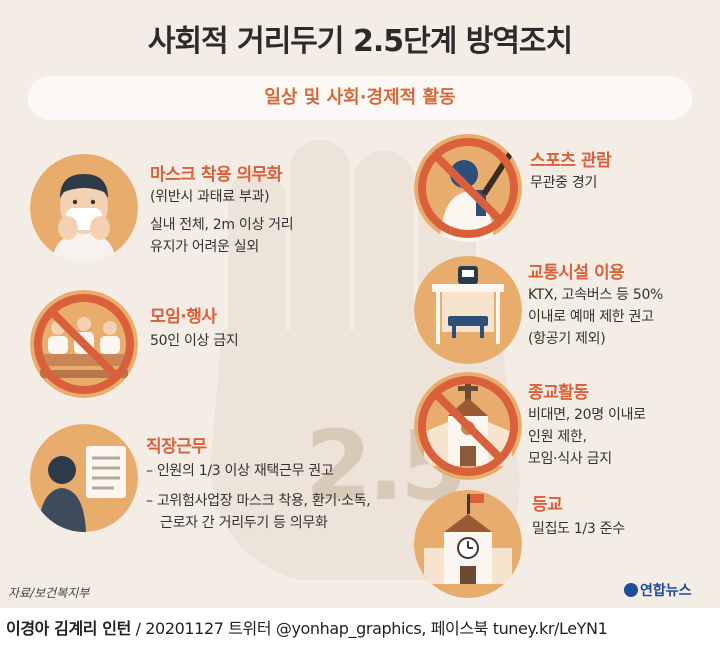 Image resolution: width=720 pixels, height=664 pixels. Describe the element at coordinates (360, 41) in the screenshot. I see `page-title: 사회적 거리두기 2.5단계 방역조치` at that location.